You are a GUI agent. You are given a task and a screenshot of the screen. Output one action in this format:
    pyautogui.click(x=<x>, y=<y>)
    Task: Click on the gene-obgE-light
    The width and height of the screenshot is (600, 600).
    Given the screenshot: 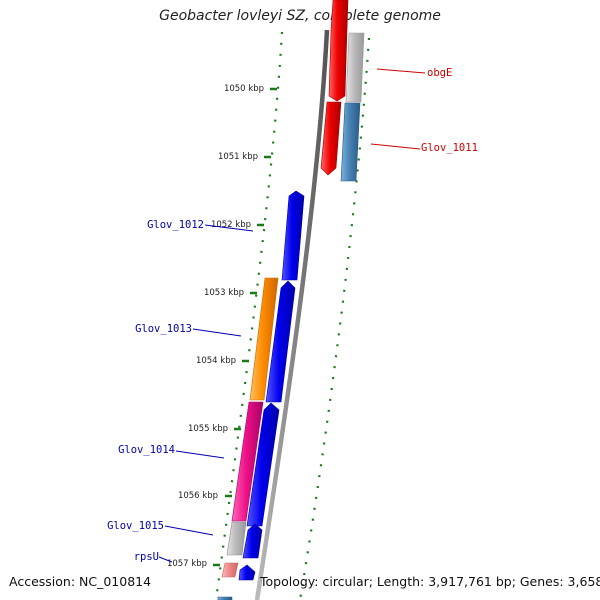 What is the action you would take?
    pyautogui.click(x=355, y=67)
    